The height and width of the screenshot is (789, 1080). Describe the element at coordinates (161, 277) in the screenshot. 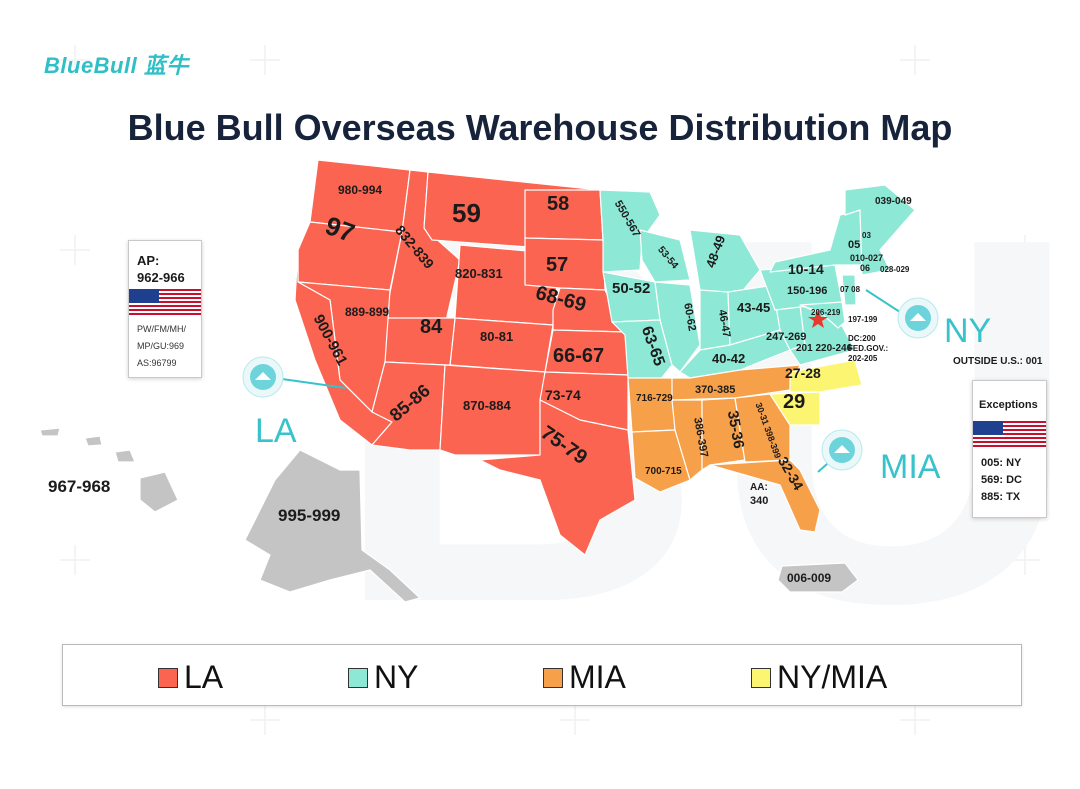

I see `ap-range: 962-966` at that location.